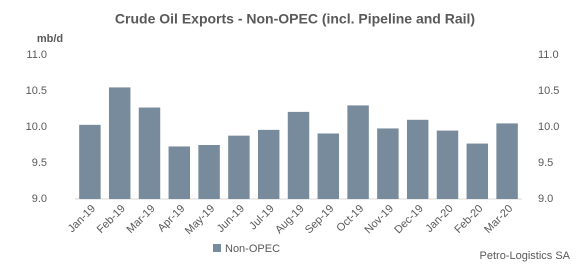 The image size is (577, 266). Describe the element at coordinates (82, 219) in the screenshot. I see `x-tick-label: Jan-19` at that location.